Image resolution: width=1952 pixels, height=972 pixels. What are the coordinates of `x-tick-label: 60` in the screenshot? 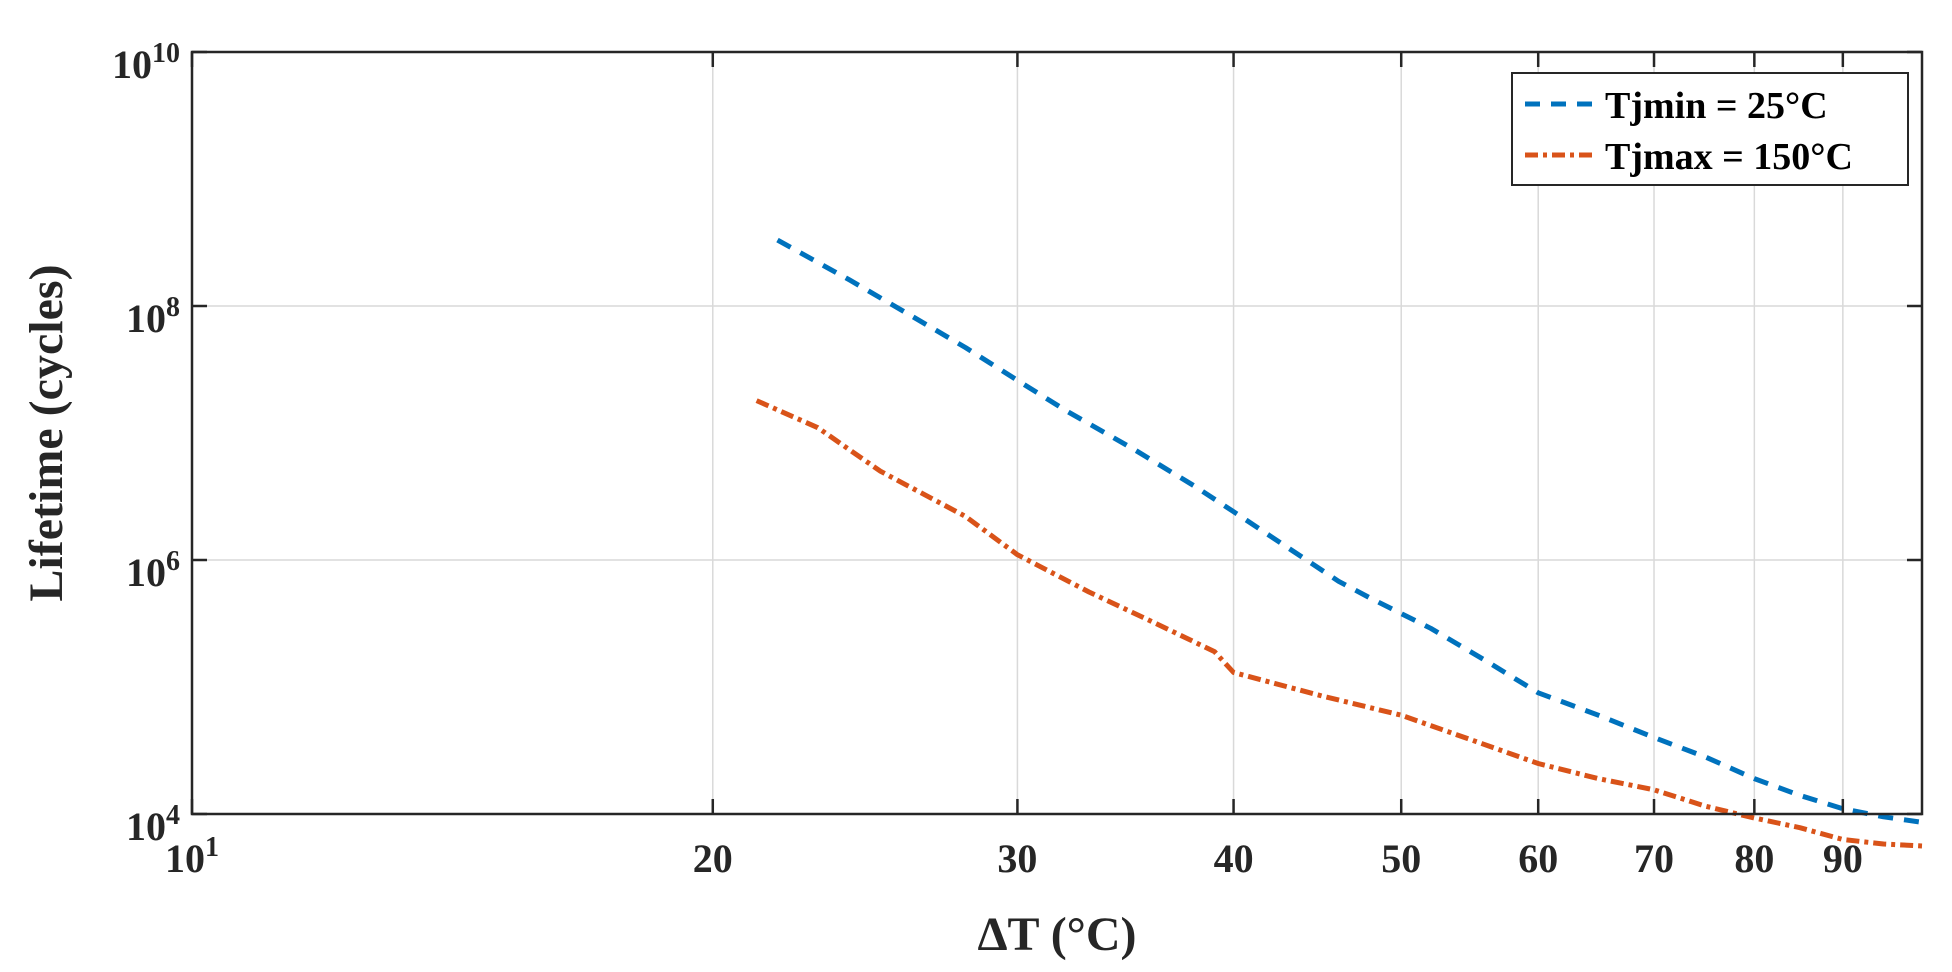 It's located at (1538, 858).